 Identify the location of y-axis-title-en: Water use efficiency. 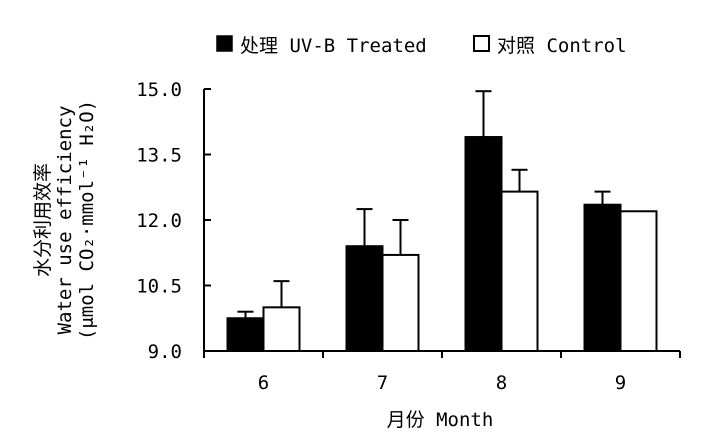
(65, 220).